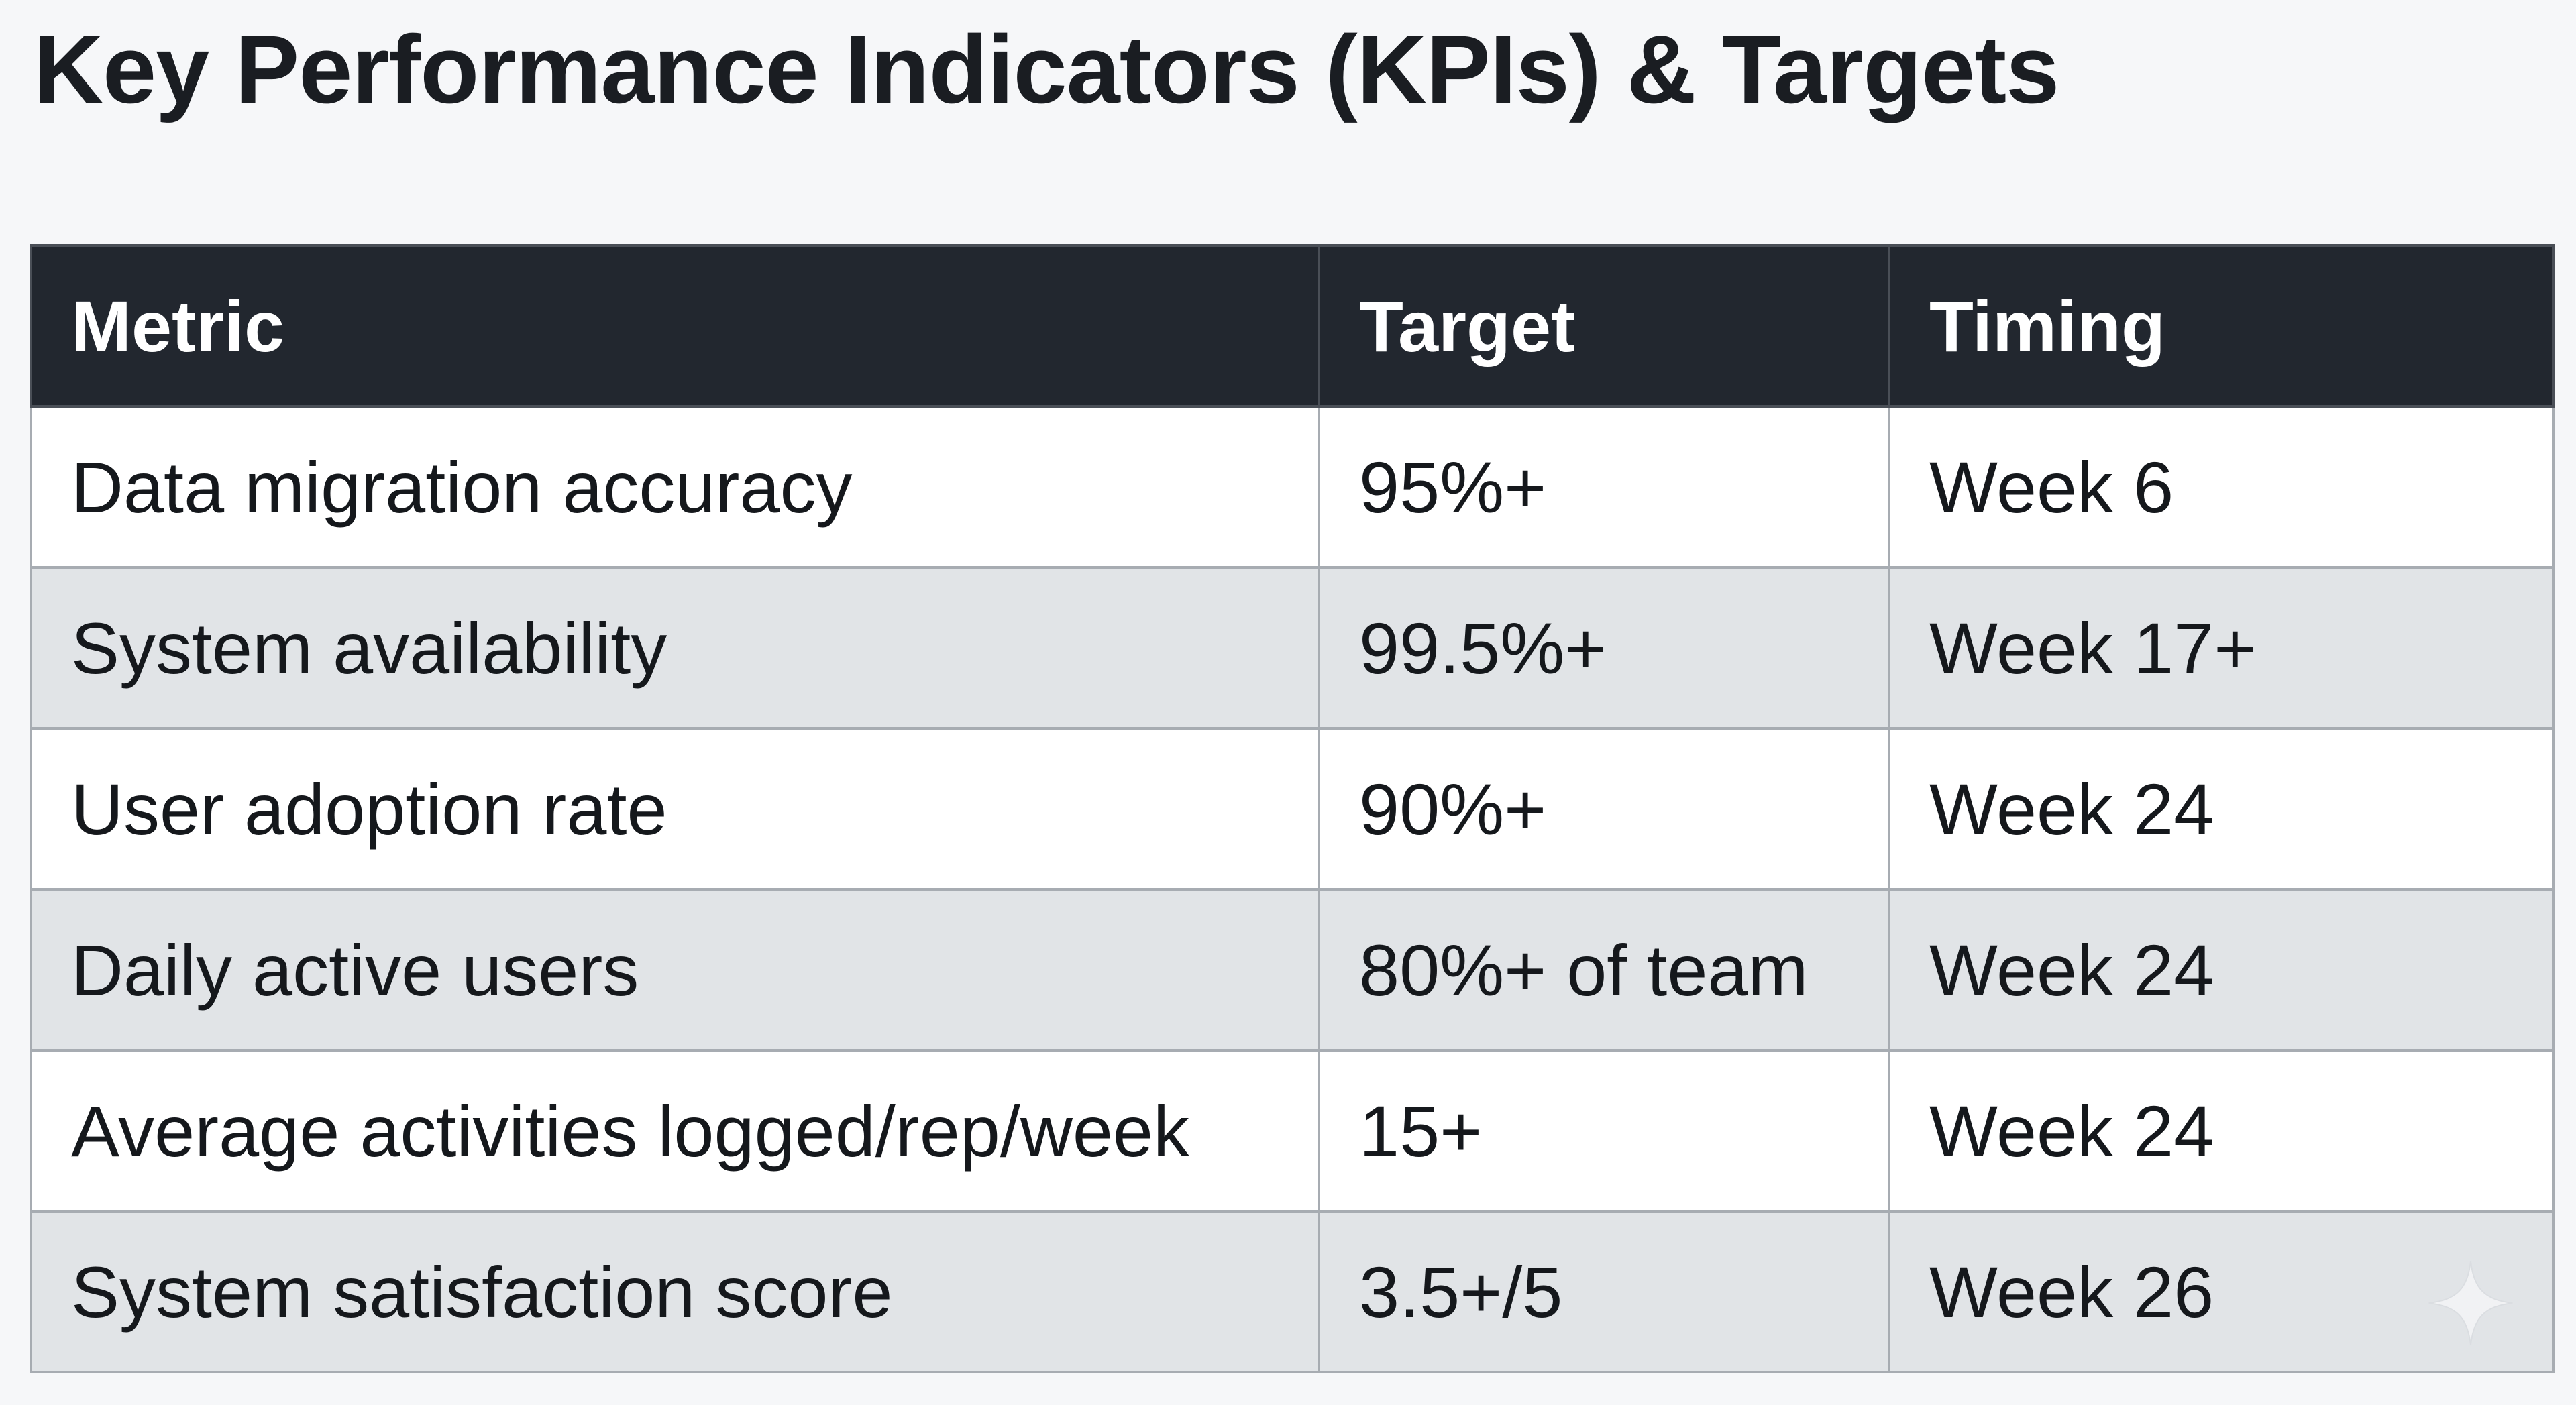  What do you see at coordinates (2221, 487) in the screenshot?
I see `cell-timing: Week 6` at bounding box center [2221, 487].